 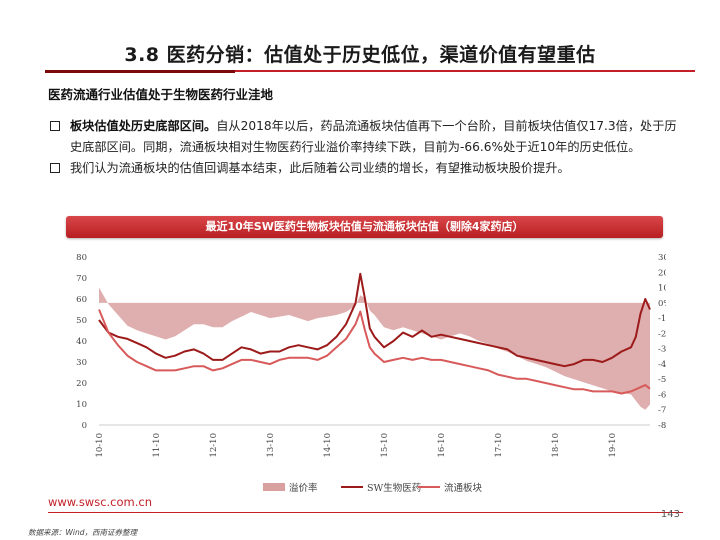 I want to click on y-left-tick: 10, so click(x=81, y=405).